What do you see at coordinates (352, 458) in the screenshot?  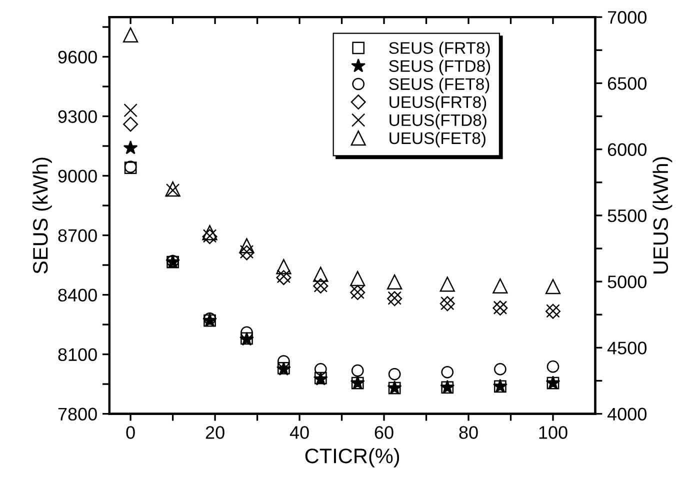 I see `x-axis-title: CTICR(%)` at bounding box center [352, 458].